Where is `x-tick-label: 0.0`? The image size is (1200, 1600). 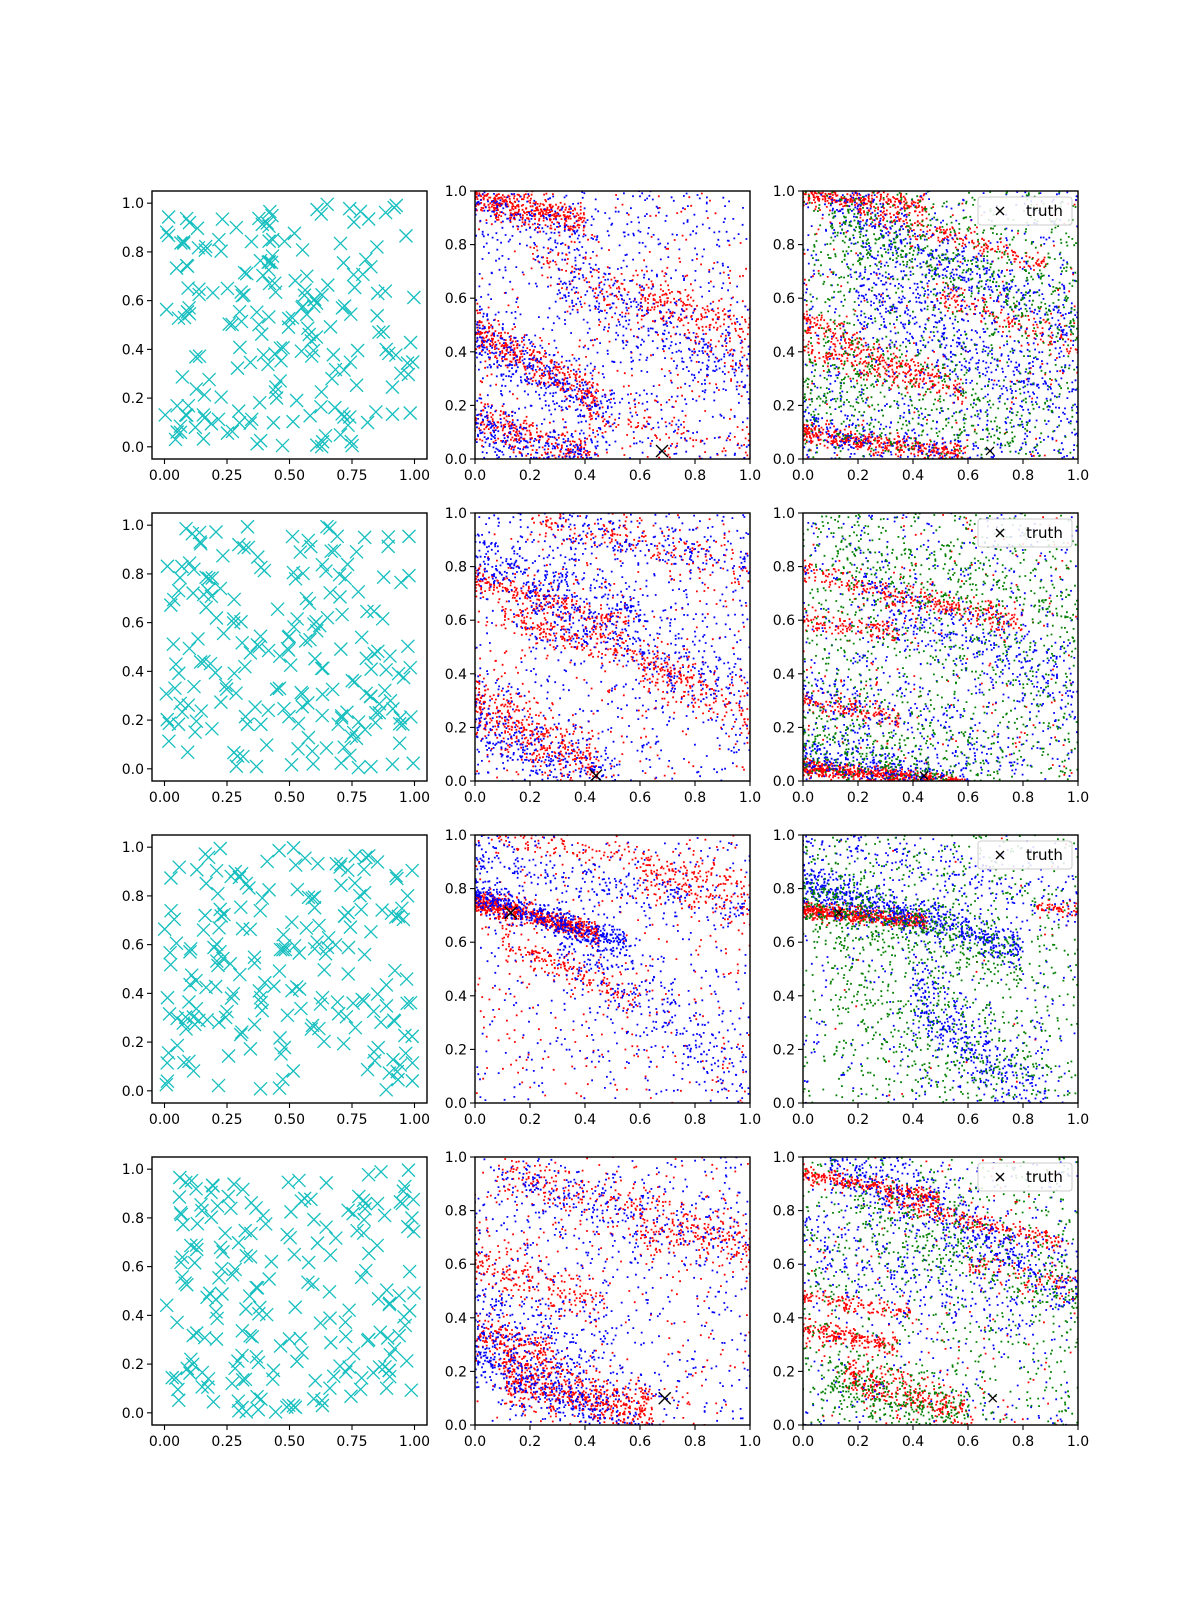 x-tick-label: 0.0 is located at coordinates (803, 1442).